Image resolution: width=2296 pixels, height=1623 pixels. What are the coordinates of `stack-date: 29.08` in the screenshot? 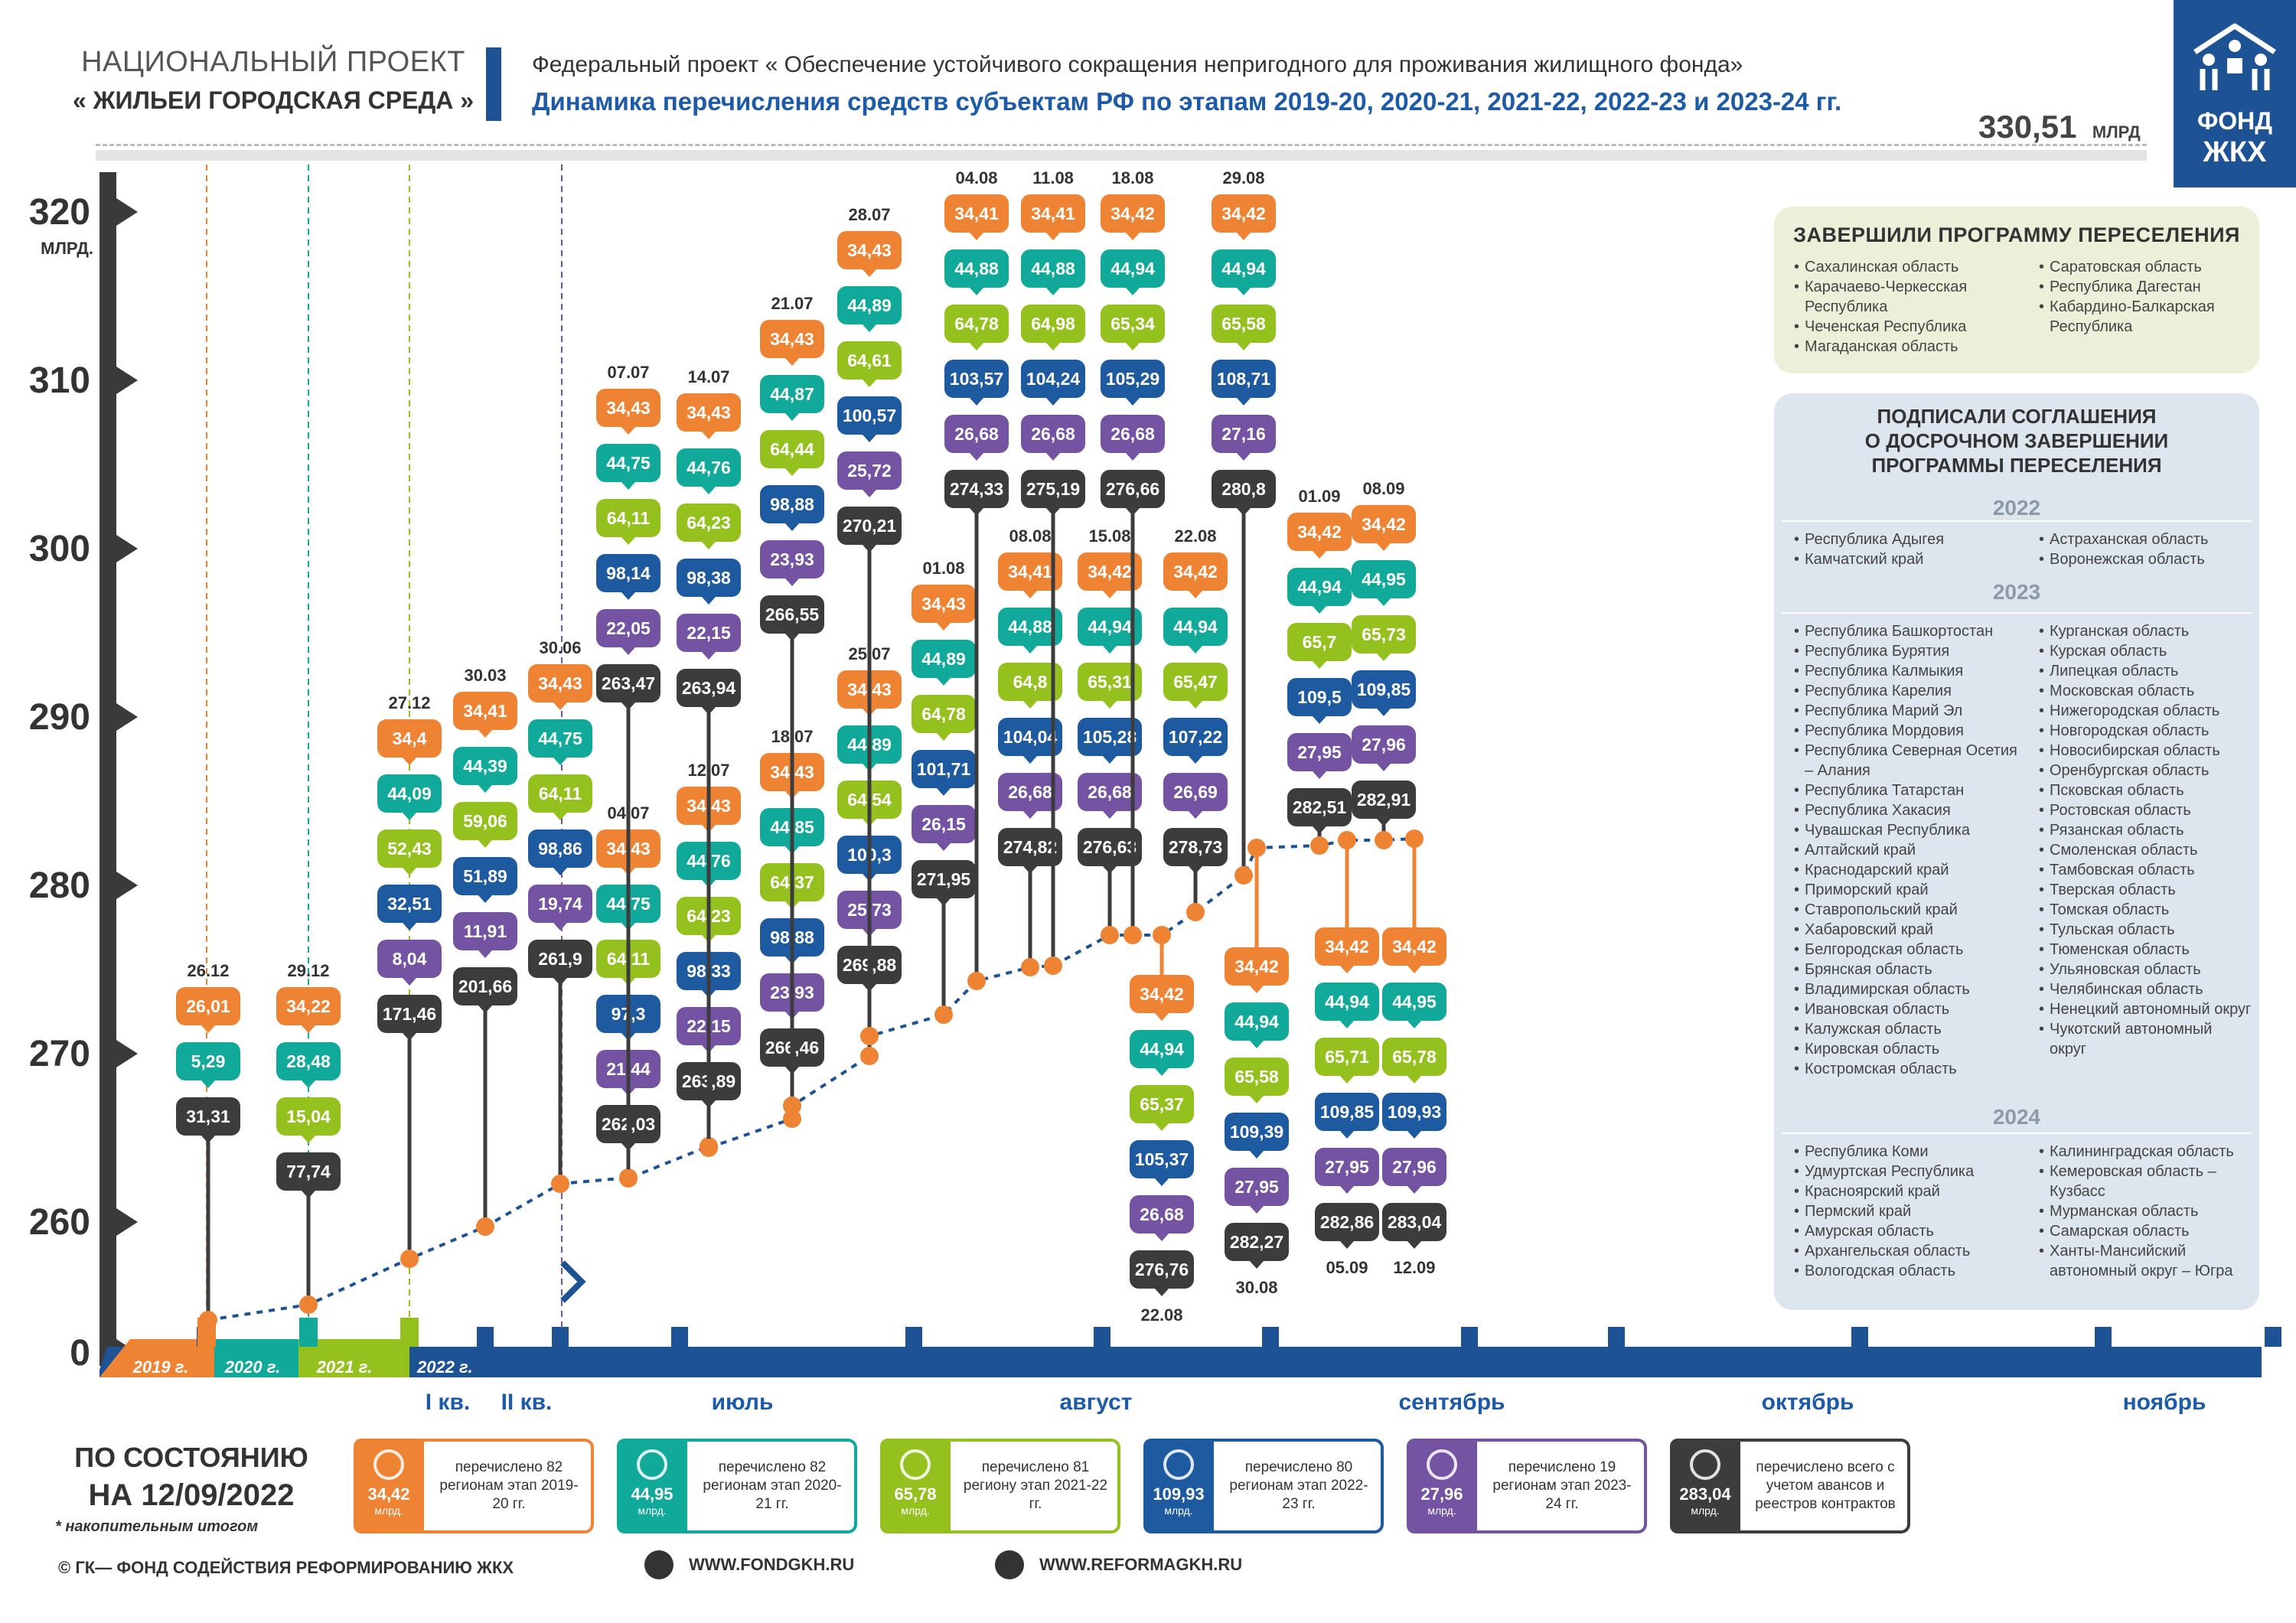 It's located at (1243, 177).